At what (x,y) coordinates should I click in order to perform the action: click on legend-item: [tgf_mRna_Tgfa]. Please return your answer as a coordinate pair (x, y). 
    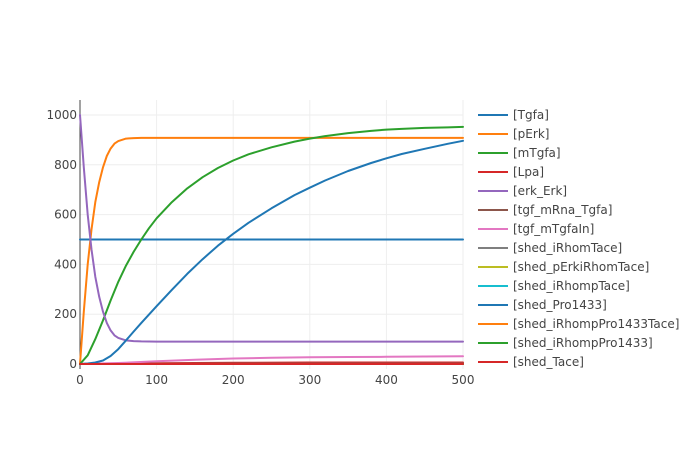
    Looking at the image, I should click on (545, 210).